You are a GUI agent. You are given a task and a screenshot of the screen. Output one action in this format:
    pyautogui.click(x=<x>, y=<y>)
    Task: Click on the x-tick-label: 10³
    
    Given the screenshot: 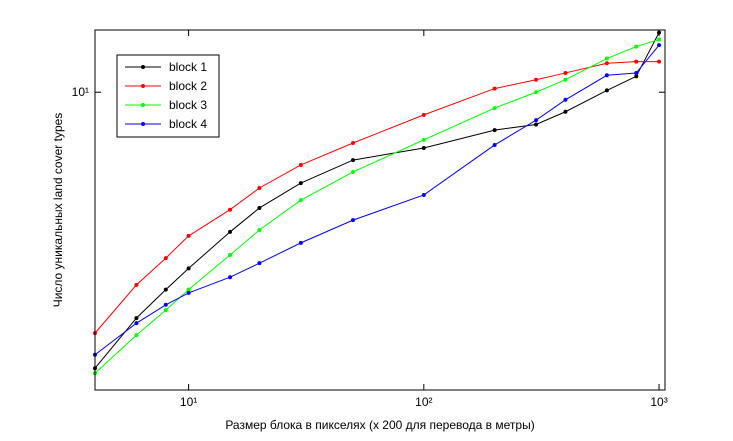 What is the action you would take?
    pyautogui.click(x=658, y=402)
    